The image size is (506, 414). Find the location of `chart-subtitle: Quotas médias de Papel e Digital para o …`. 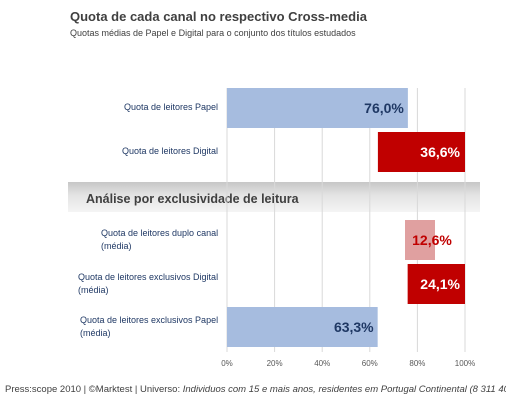

chart-subtitle: Quotas médias de Papel e Digital para o … is located at coordinates (213, 33).